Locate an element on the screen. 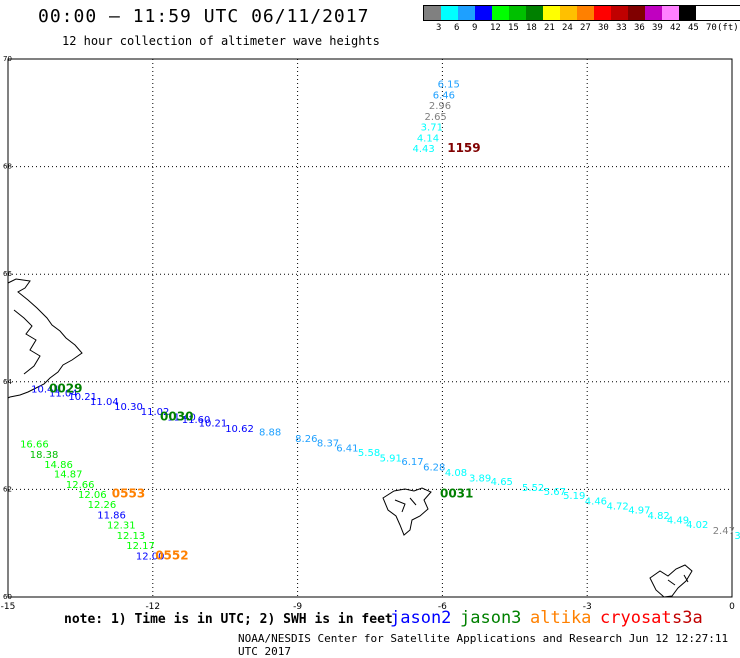  legend-label: 42 is located at coordinates (675, 28).